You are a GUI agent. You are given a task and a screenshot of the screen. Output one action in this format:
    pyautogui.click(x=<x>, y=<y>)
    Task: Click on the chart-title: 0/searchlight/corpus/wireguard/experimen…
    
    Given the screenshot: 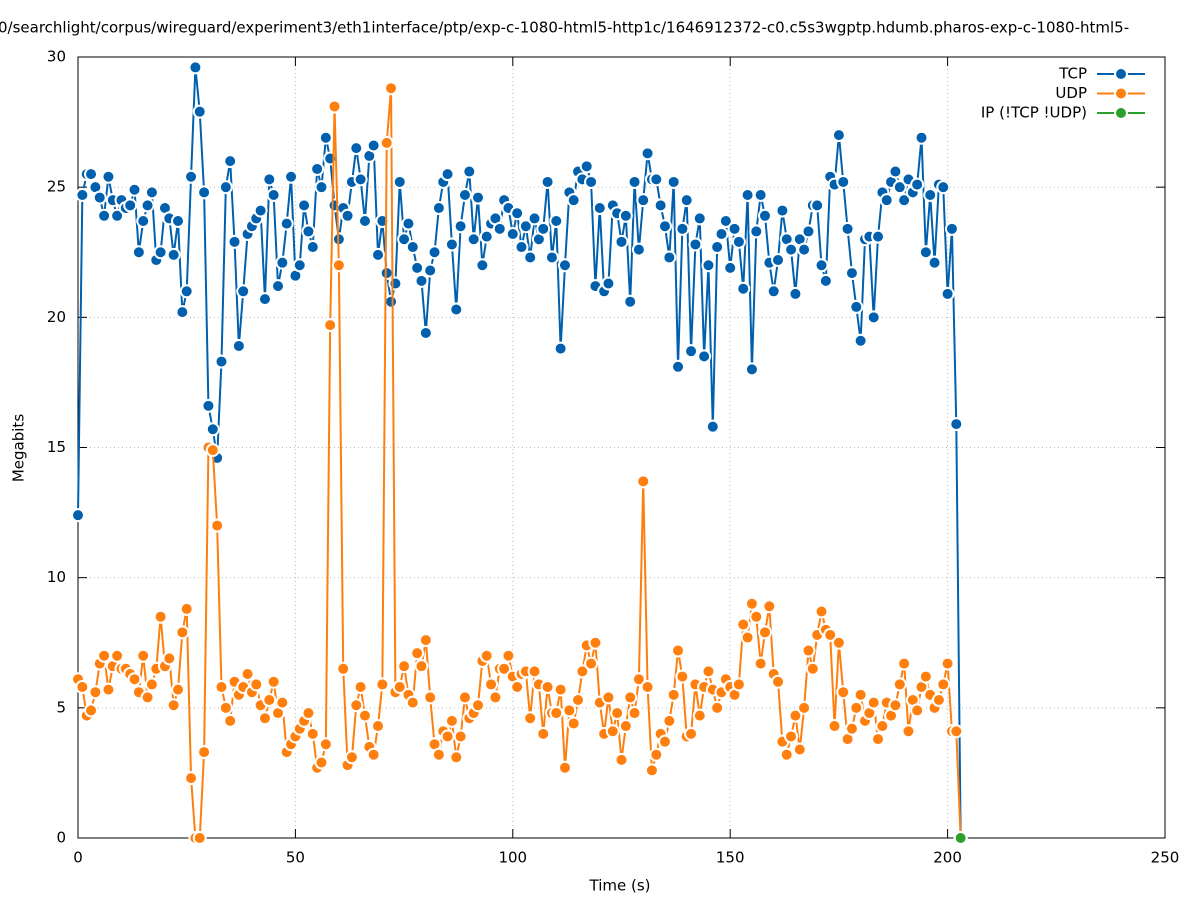 What is the action you would take?
    pyautogui.click(x=564, y=28)
    